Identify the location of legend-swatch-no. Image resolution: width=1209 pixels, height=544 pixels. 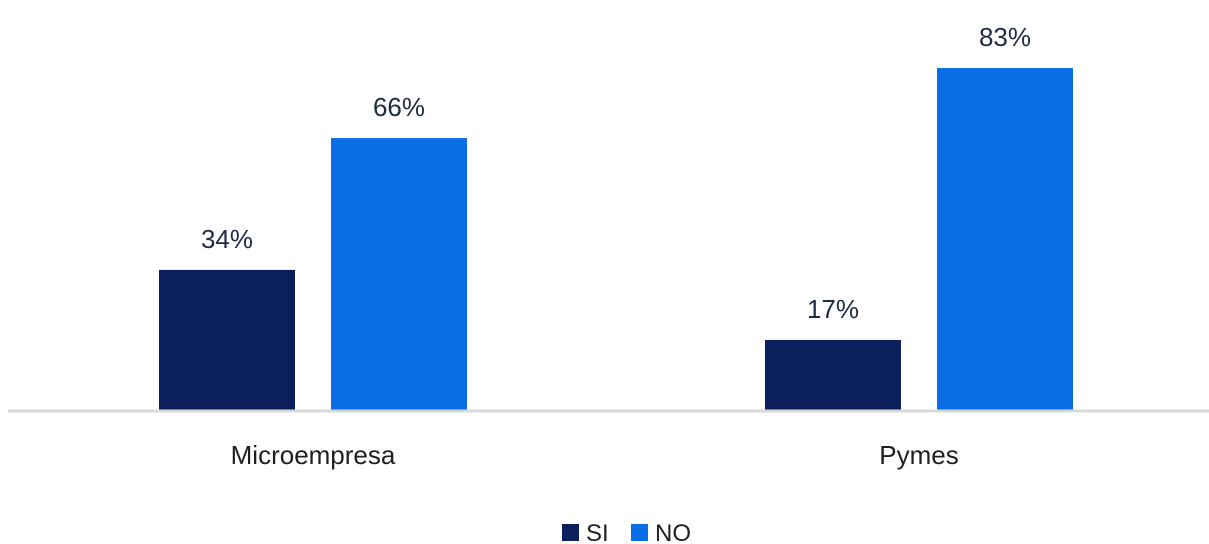
(639, 532).